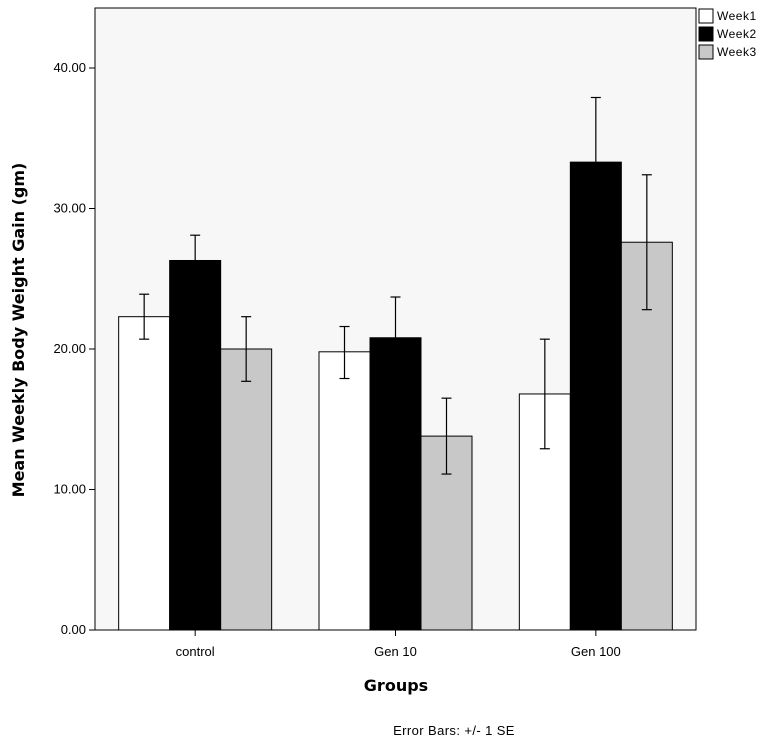 The height and width of the screenshot is (746, 774). I want to click on legend-label: Week3, so click(737, 52).